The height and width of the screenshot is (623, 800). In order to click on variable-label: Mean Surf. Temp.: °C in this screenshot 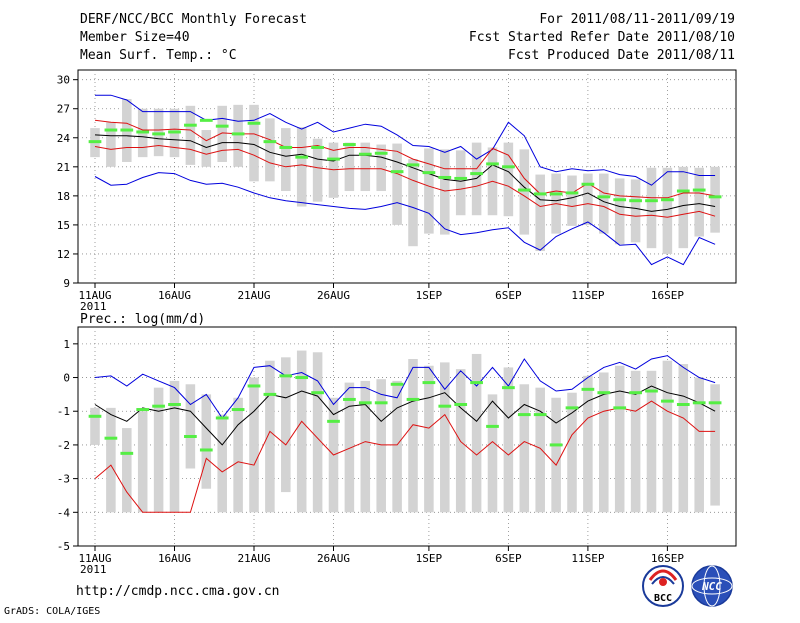, I will do `click(158, 55)`.